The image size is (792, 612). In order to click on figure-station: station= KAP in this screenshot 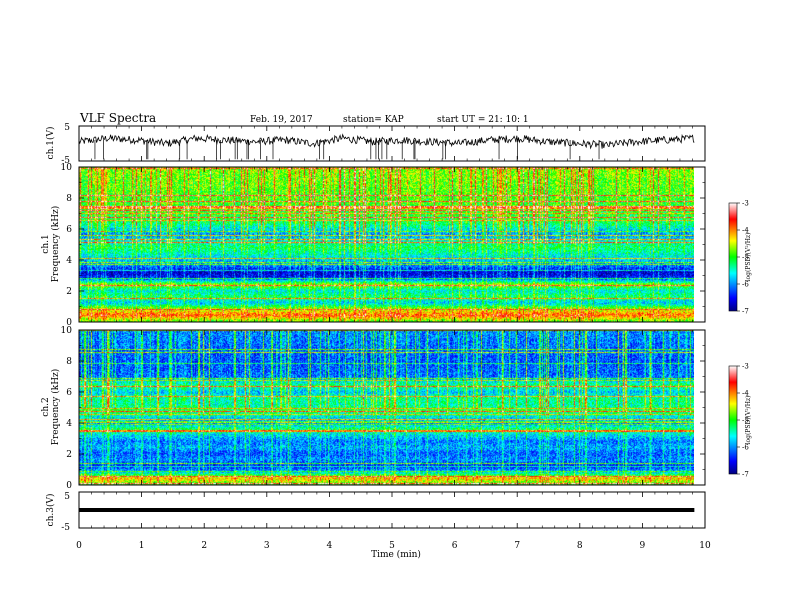, I will do `click(373, 120)`.